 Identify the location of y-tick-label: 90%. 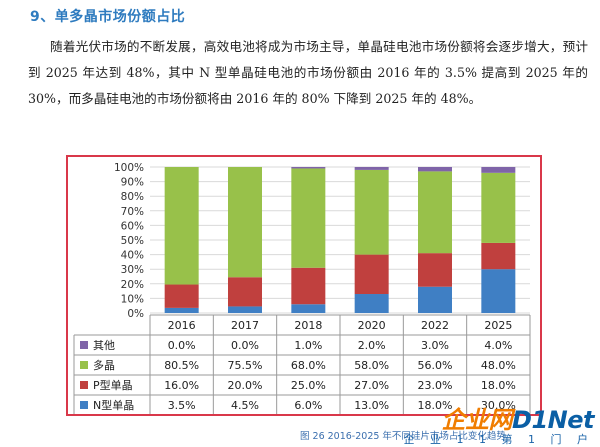
(132, 183).